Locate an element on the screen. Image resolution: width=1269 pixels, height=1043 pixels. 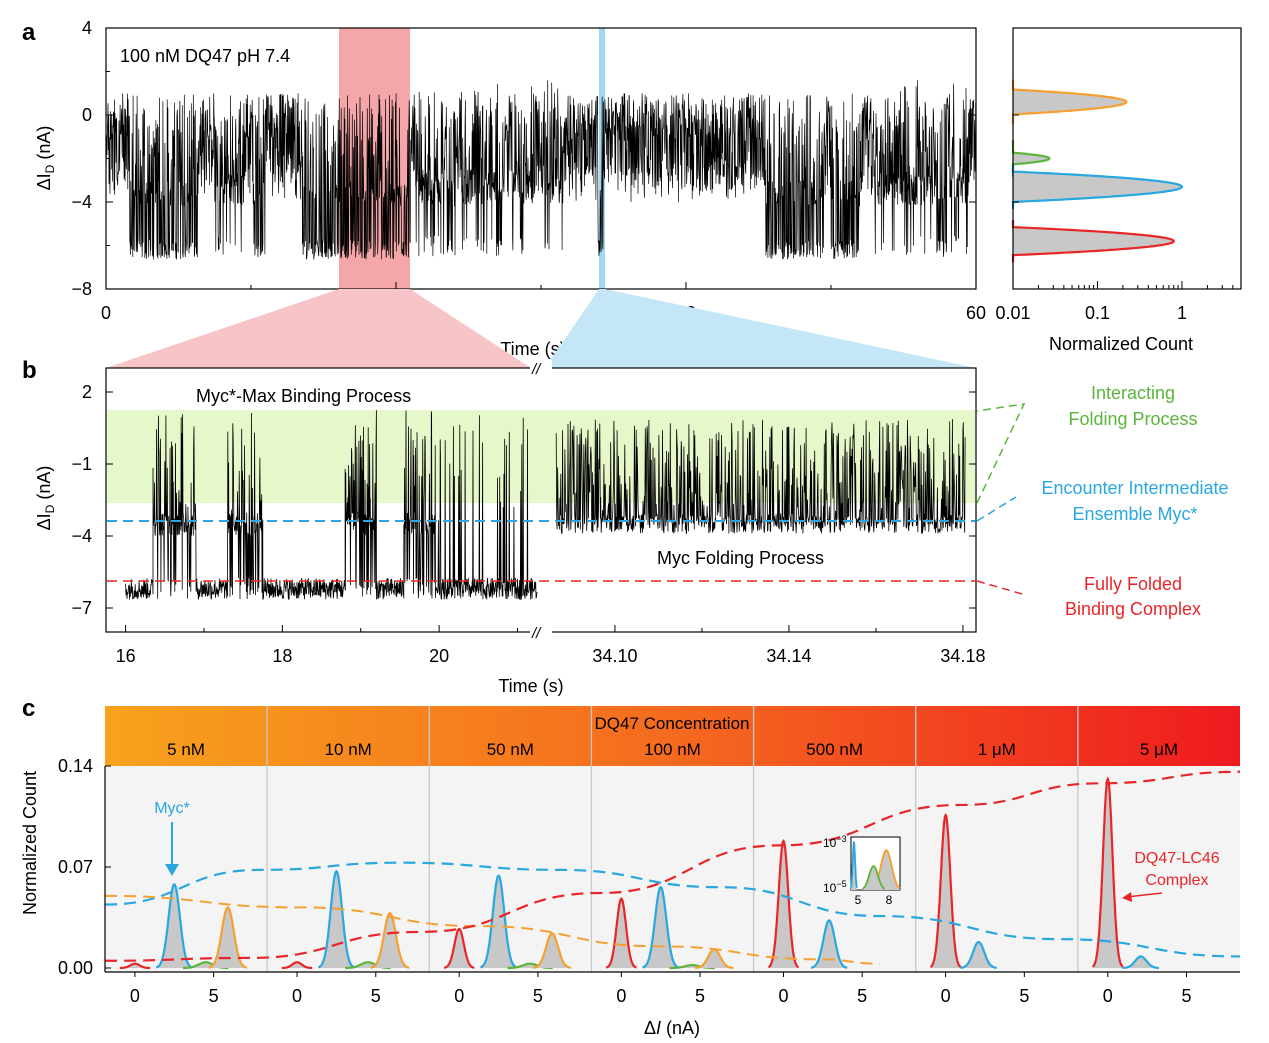
xtick-a-label: 0 is located at coordinates (106, 313).